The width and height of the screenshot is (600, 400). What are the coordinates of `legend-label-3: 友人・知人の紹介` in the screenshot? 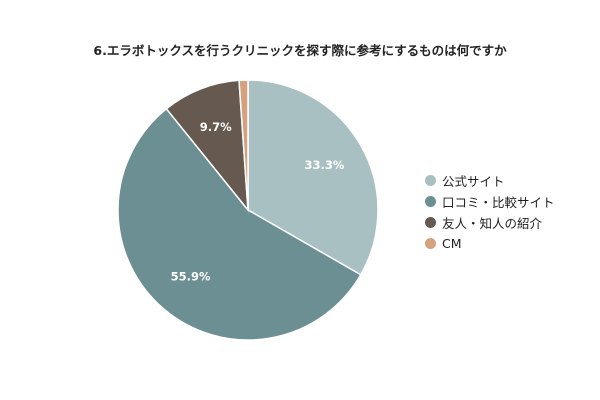 It's located at (492, 223).